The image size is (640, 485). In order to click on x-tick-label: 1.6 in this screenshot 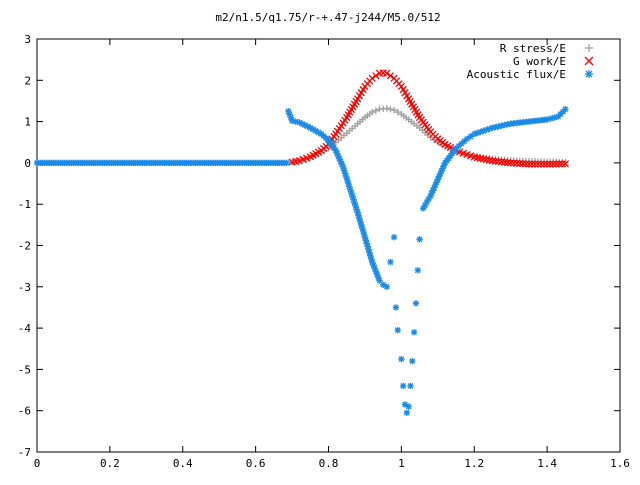, I will do `click(620, 463)`.